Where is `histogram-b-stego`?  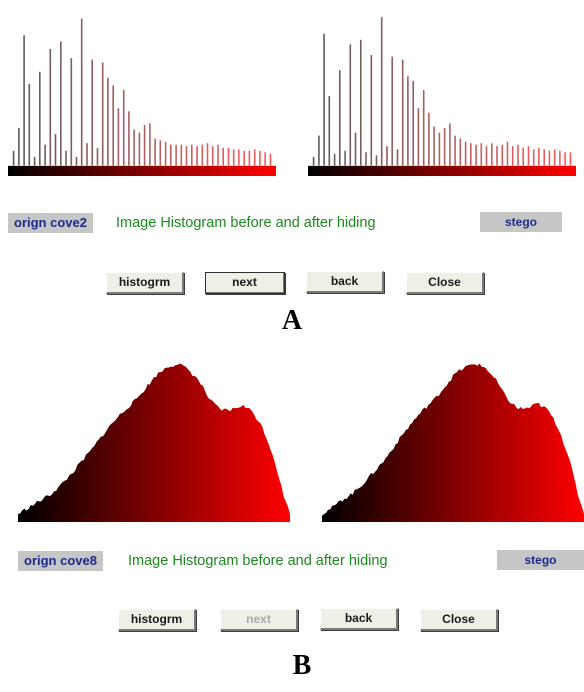 histogram-b-stego is located at coordinates (453, 442).